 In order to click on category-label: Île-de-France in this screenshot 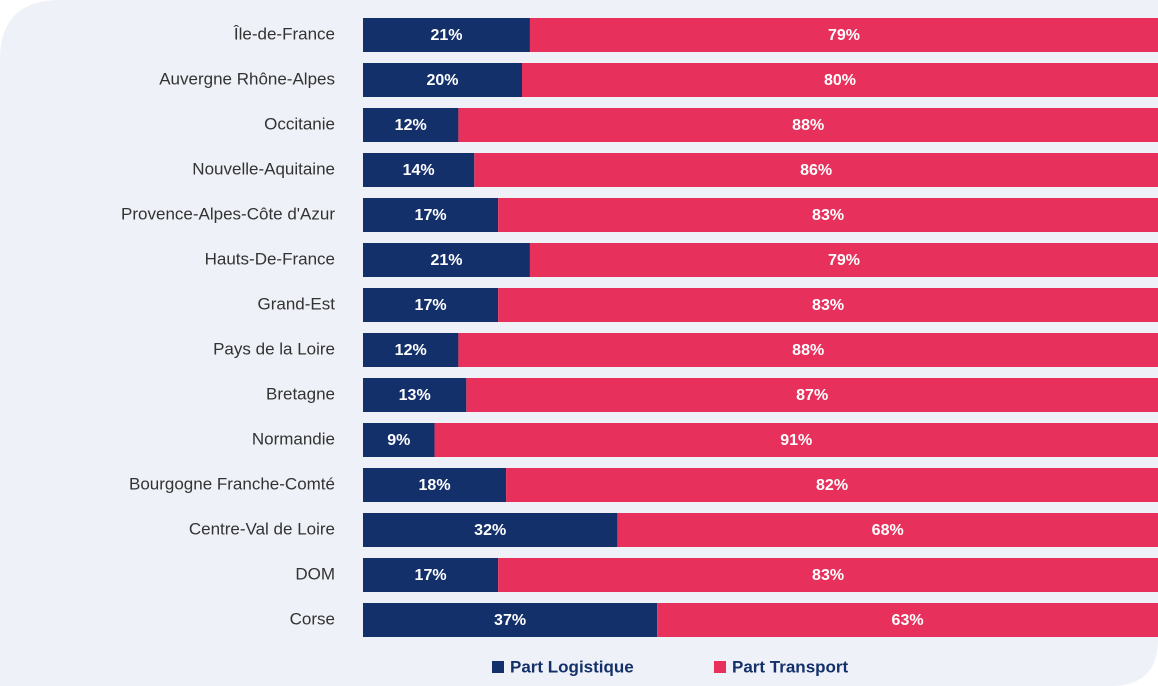, I will do `click(284, 33)`.